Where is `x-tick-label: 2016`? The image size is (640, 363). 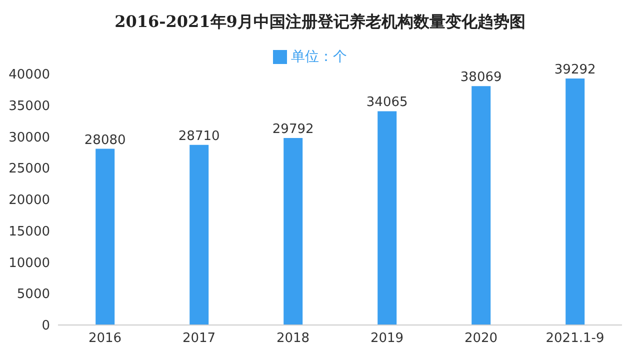 x-tick-label: 2016 is located at coordinates (105, 338).